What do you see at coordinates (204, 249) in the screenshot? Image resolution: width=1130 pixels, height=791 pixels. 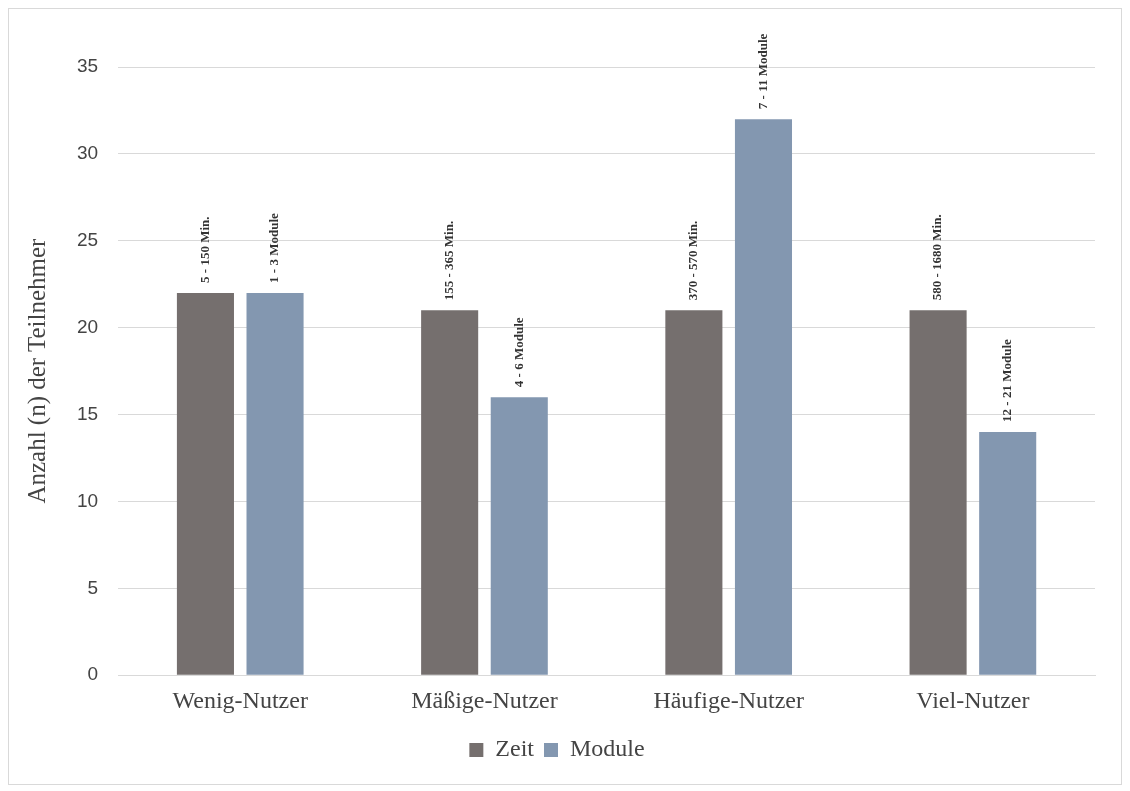 I see `annotation: 5 - 150 Min.` at bounding box center [204, 249].